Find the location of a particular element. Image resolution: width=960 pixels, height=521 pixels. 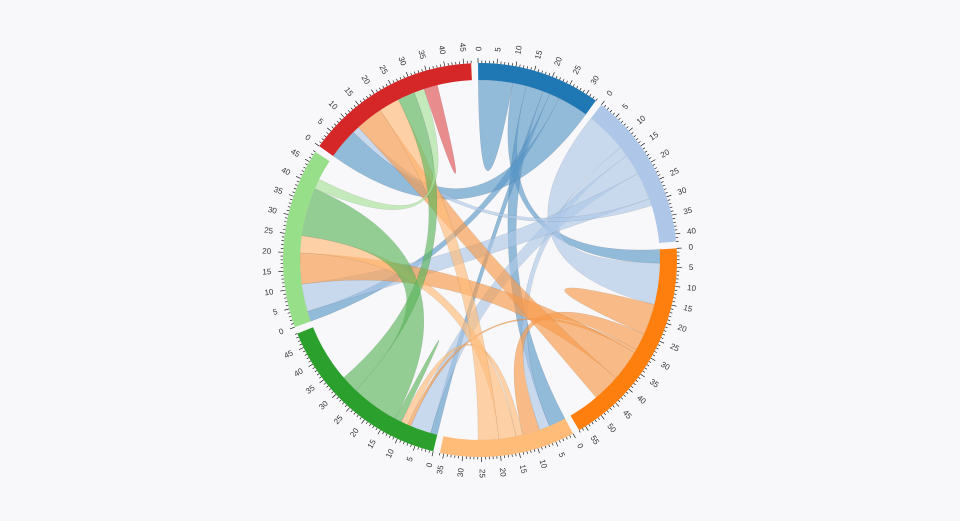

tick-label-3-35: 35 is located at coordinates (440, 469).